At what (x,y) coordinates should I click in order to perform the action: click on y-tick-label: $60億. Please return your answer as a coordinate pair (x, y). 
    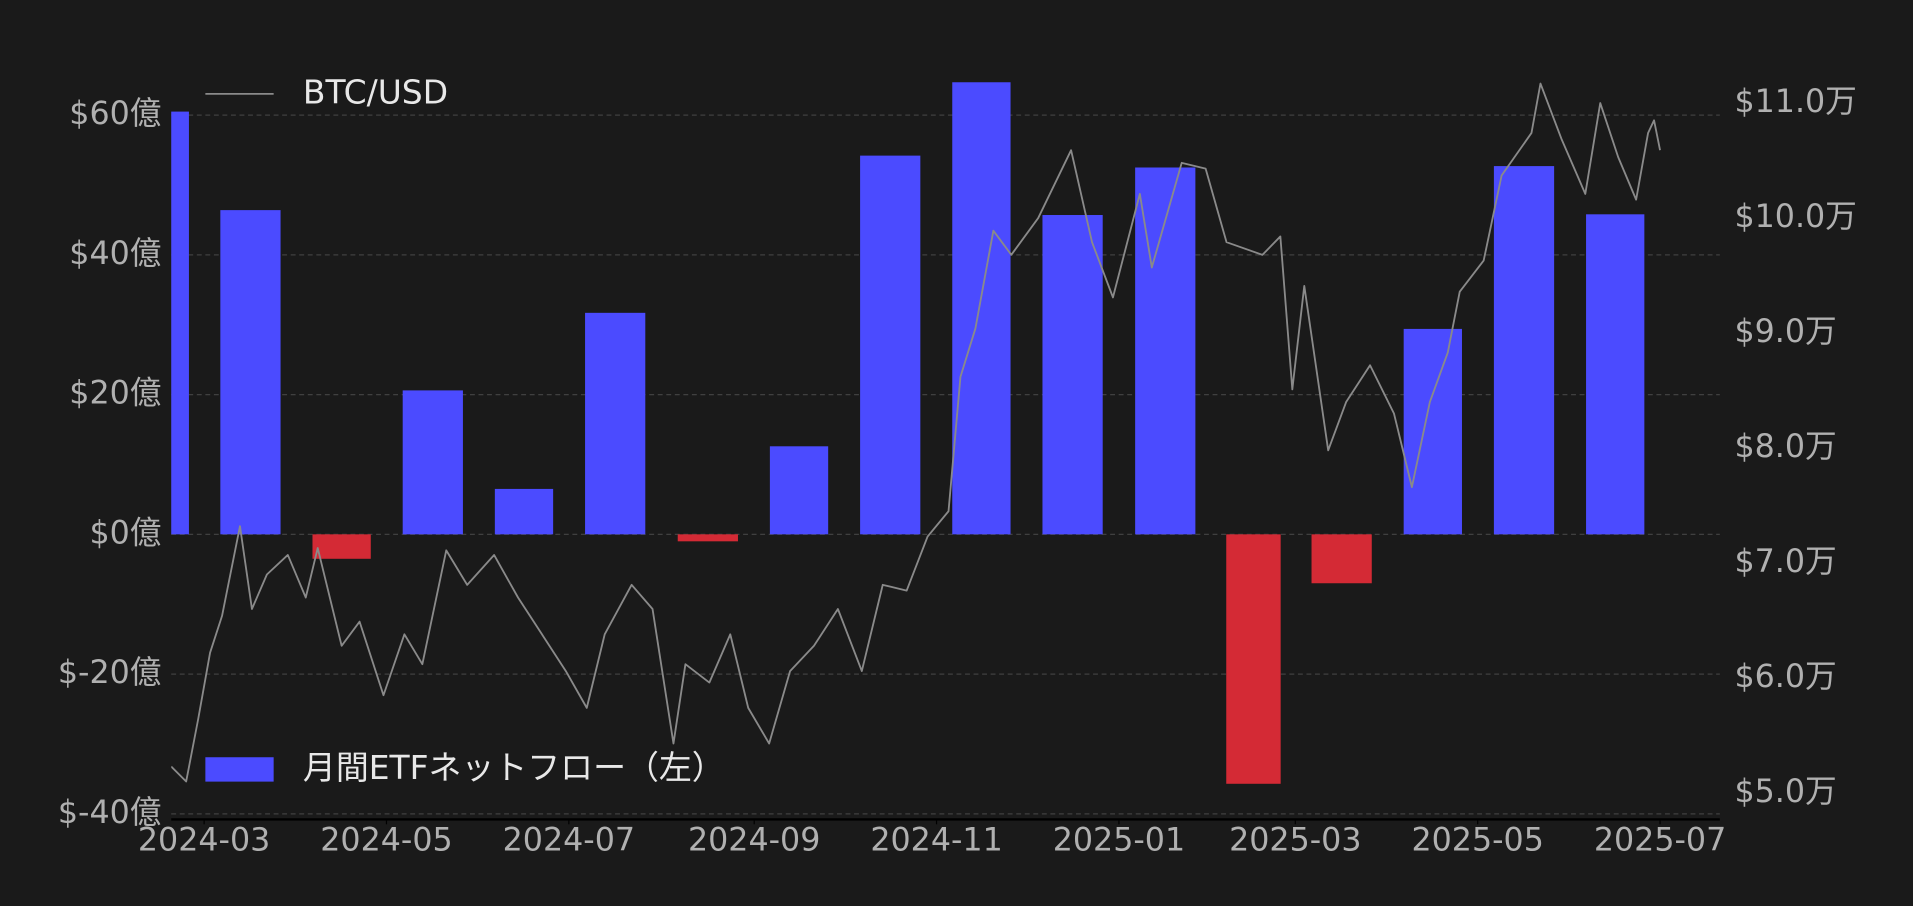
    Looking at the image, I should click on (115, 114).